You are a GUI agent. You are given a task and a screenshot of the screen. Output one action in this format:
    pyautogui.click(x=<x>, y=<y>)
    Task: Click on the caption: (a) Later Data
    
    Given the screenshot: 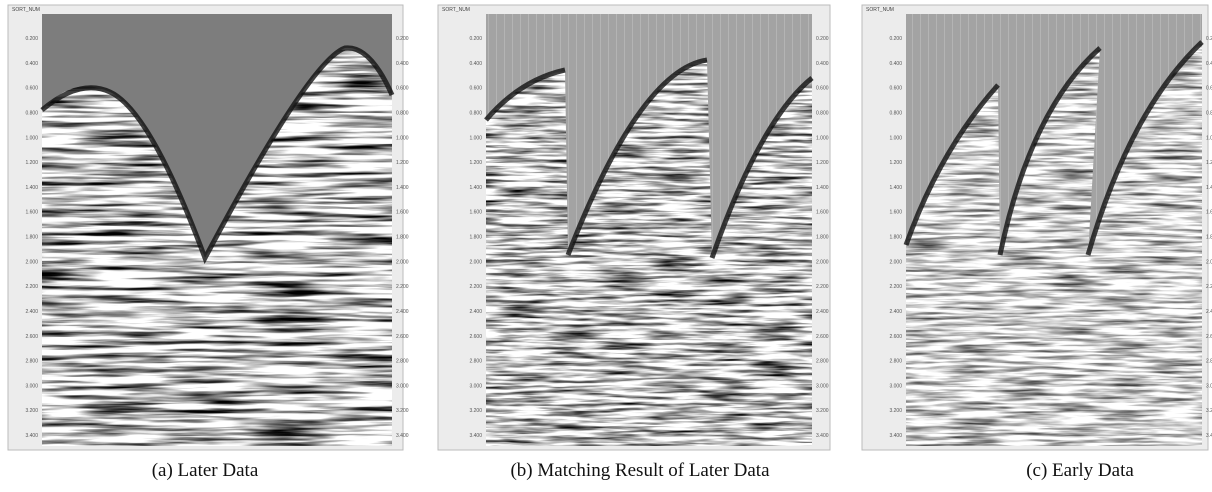 What is the action you would take?
    pyautogui.click(x=205, y=470)
    